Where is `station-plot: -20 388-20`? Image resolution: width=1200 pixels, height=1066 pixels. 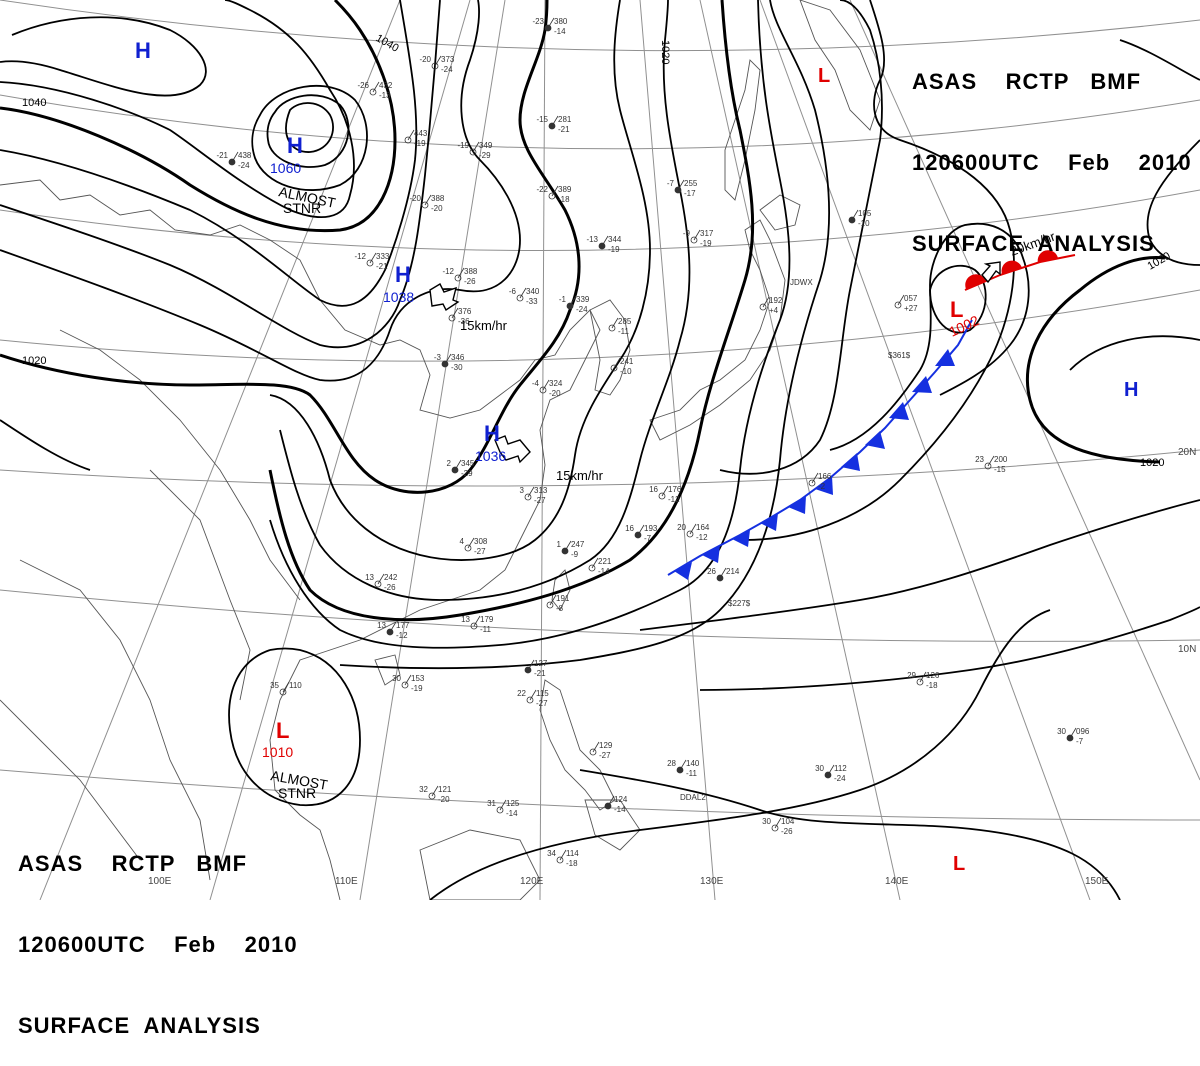
station-plot: -20 388-20 is located at coordinates (426, 203).